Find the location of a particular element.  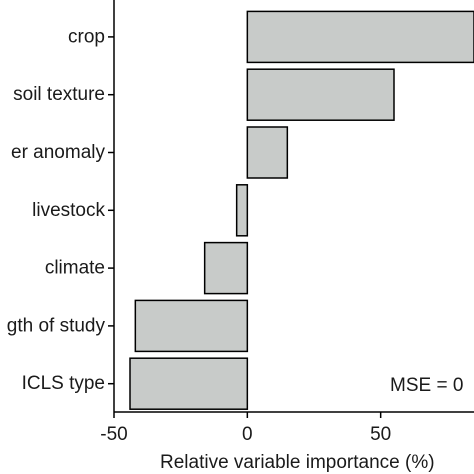

category-label: er anomaly is located at coordinates (58, 152).